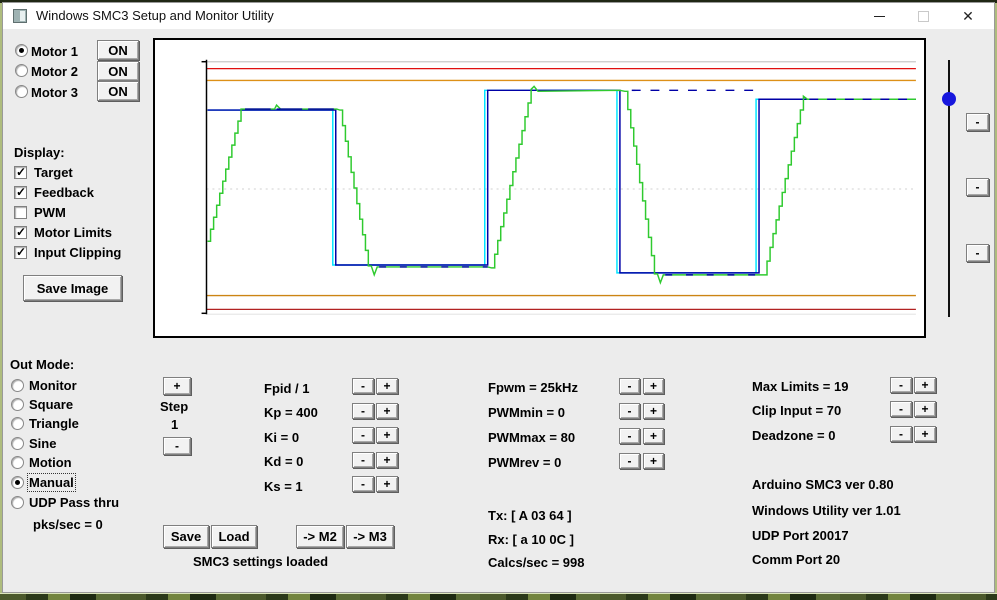 Image resolution: width=997 pixels, height=600 pixels. What do you see at coordinates (925, 434) in the screenshot?
I see `deadzone-plus-button: +` at bounding box center [925, 434].